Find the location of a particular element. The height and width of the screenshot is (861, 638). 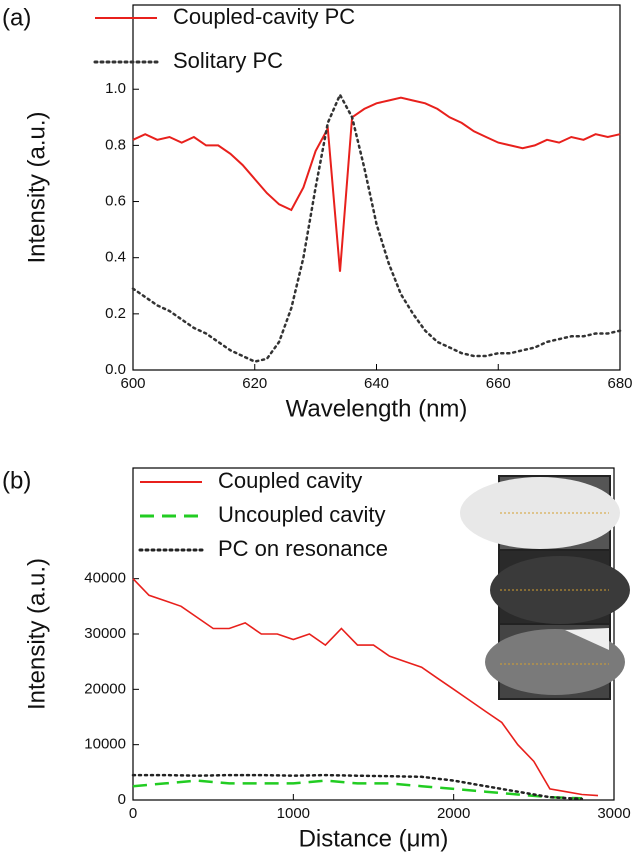

y-tick-label: 0 is located at coordinates (122, 799).